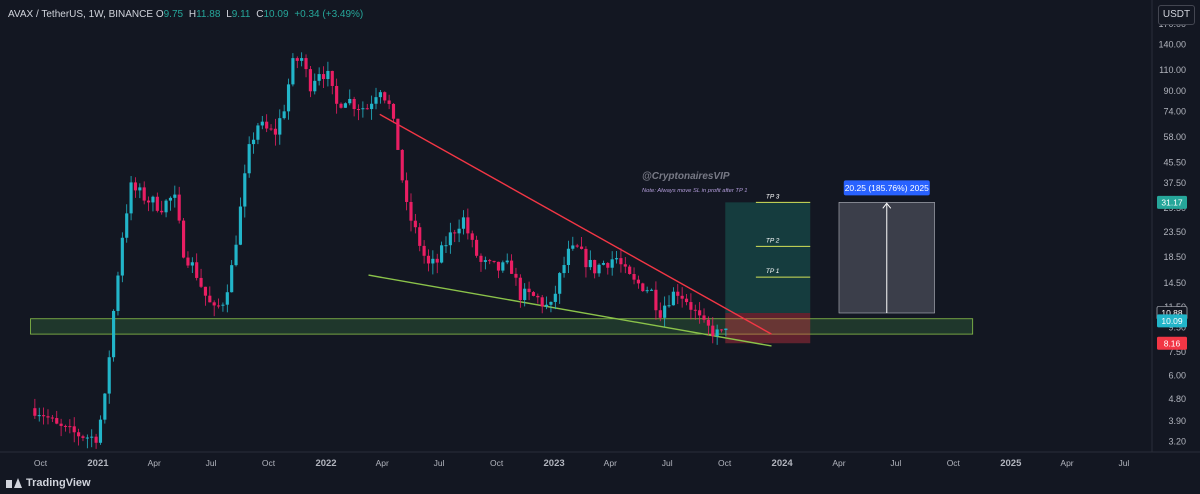  Describe the element at coordinates (276, 14) in the screenshot. I see `close-value: 10.09` at that location.